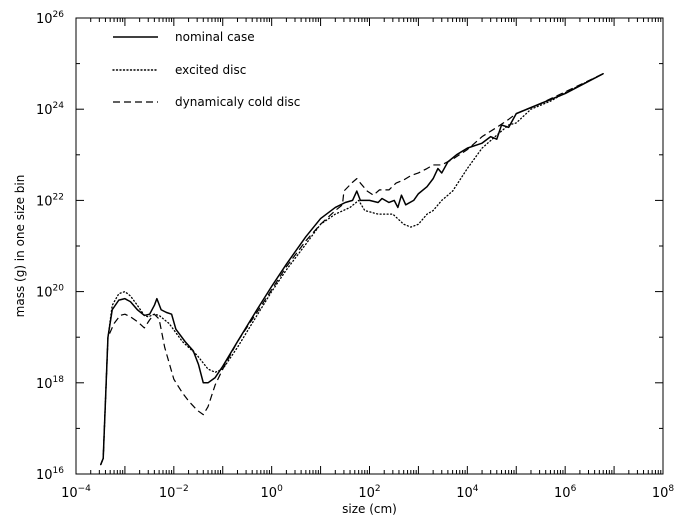 The height and width of the screenshot is (522, 677). Describe the element at coordinates (210, 70) in the screenshot. I see `legend-label-excited-disc: excited disc` at that location.